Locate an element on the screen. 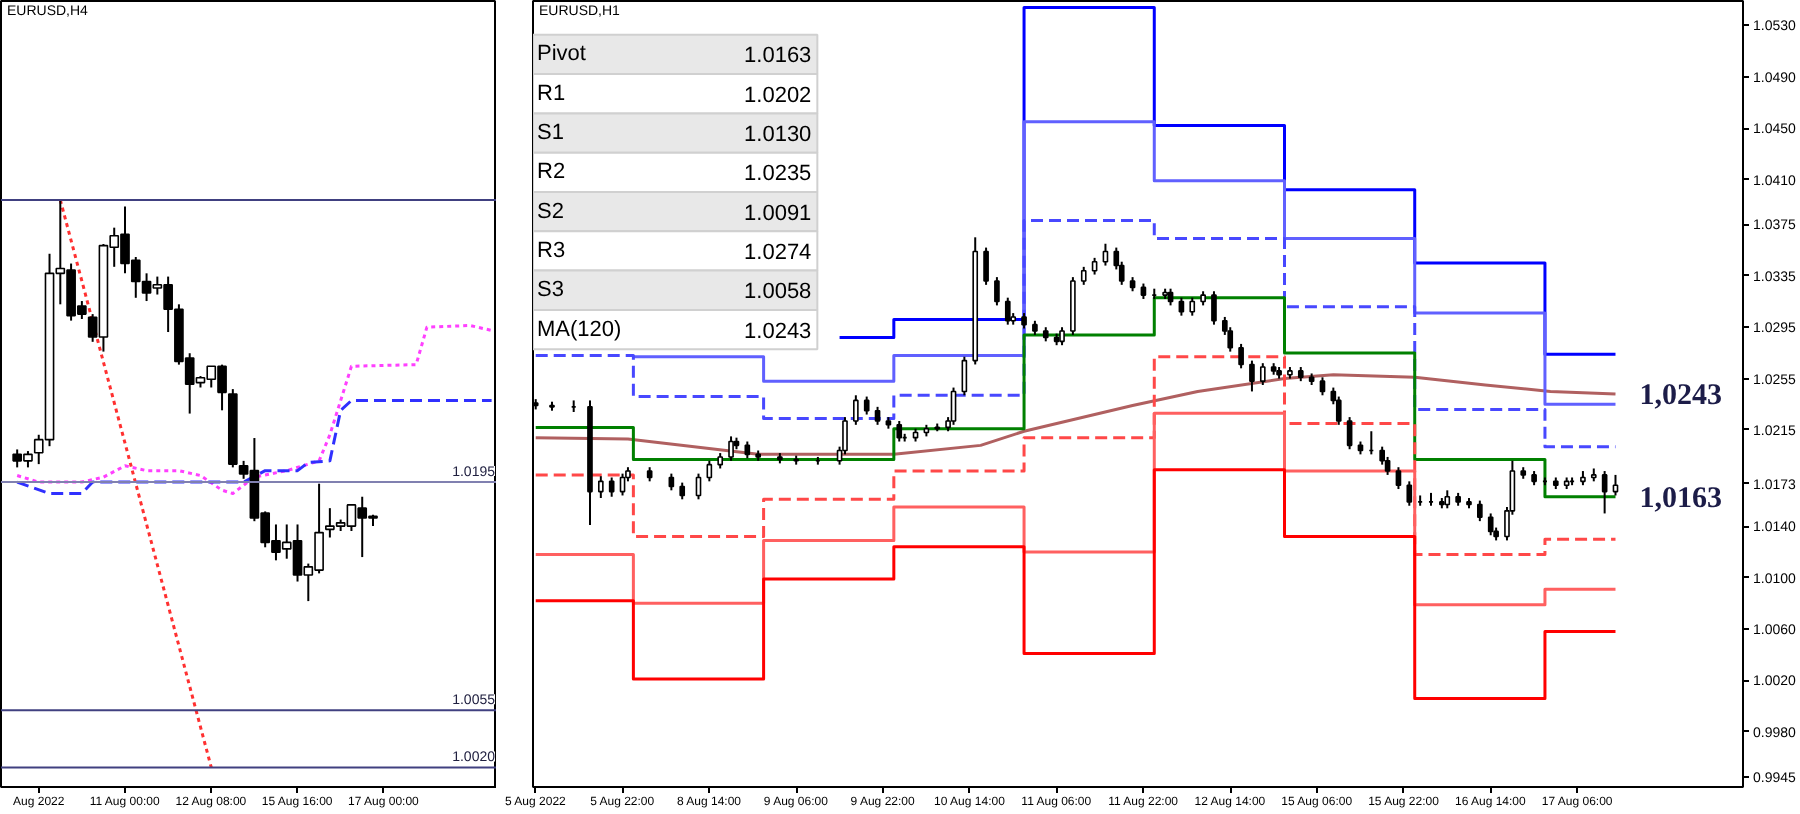  annotation: 1.0130 is located at coordinates (778, 135).